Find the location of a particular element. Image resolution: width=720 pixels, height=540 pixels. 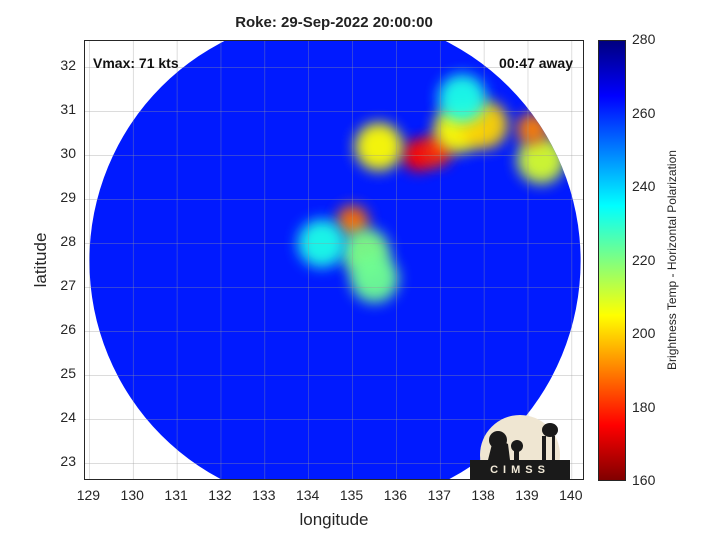

y-tick-label: 31 is located at coordinates (68, 109).